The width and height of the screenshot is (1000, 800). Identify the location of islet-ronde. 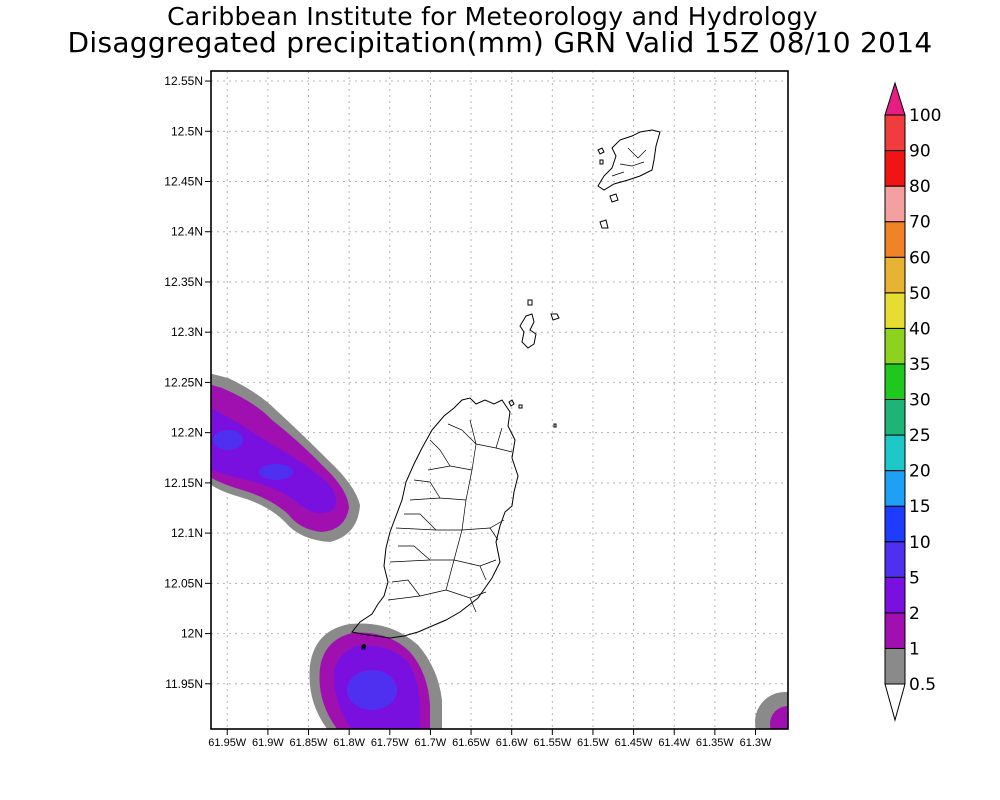
(528, 331).